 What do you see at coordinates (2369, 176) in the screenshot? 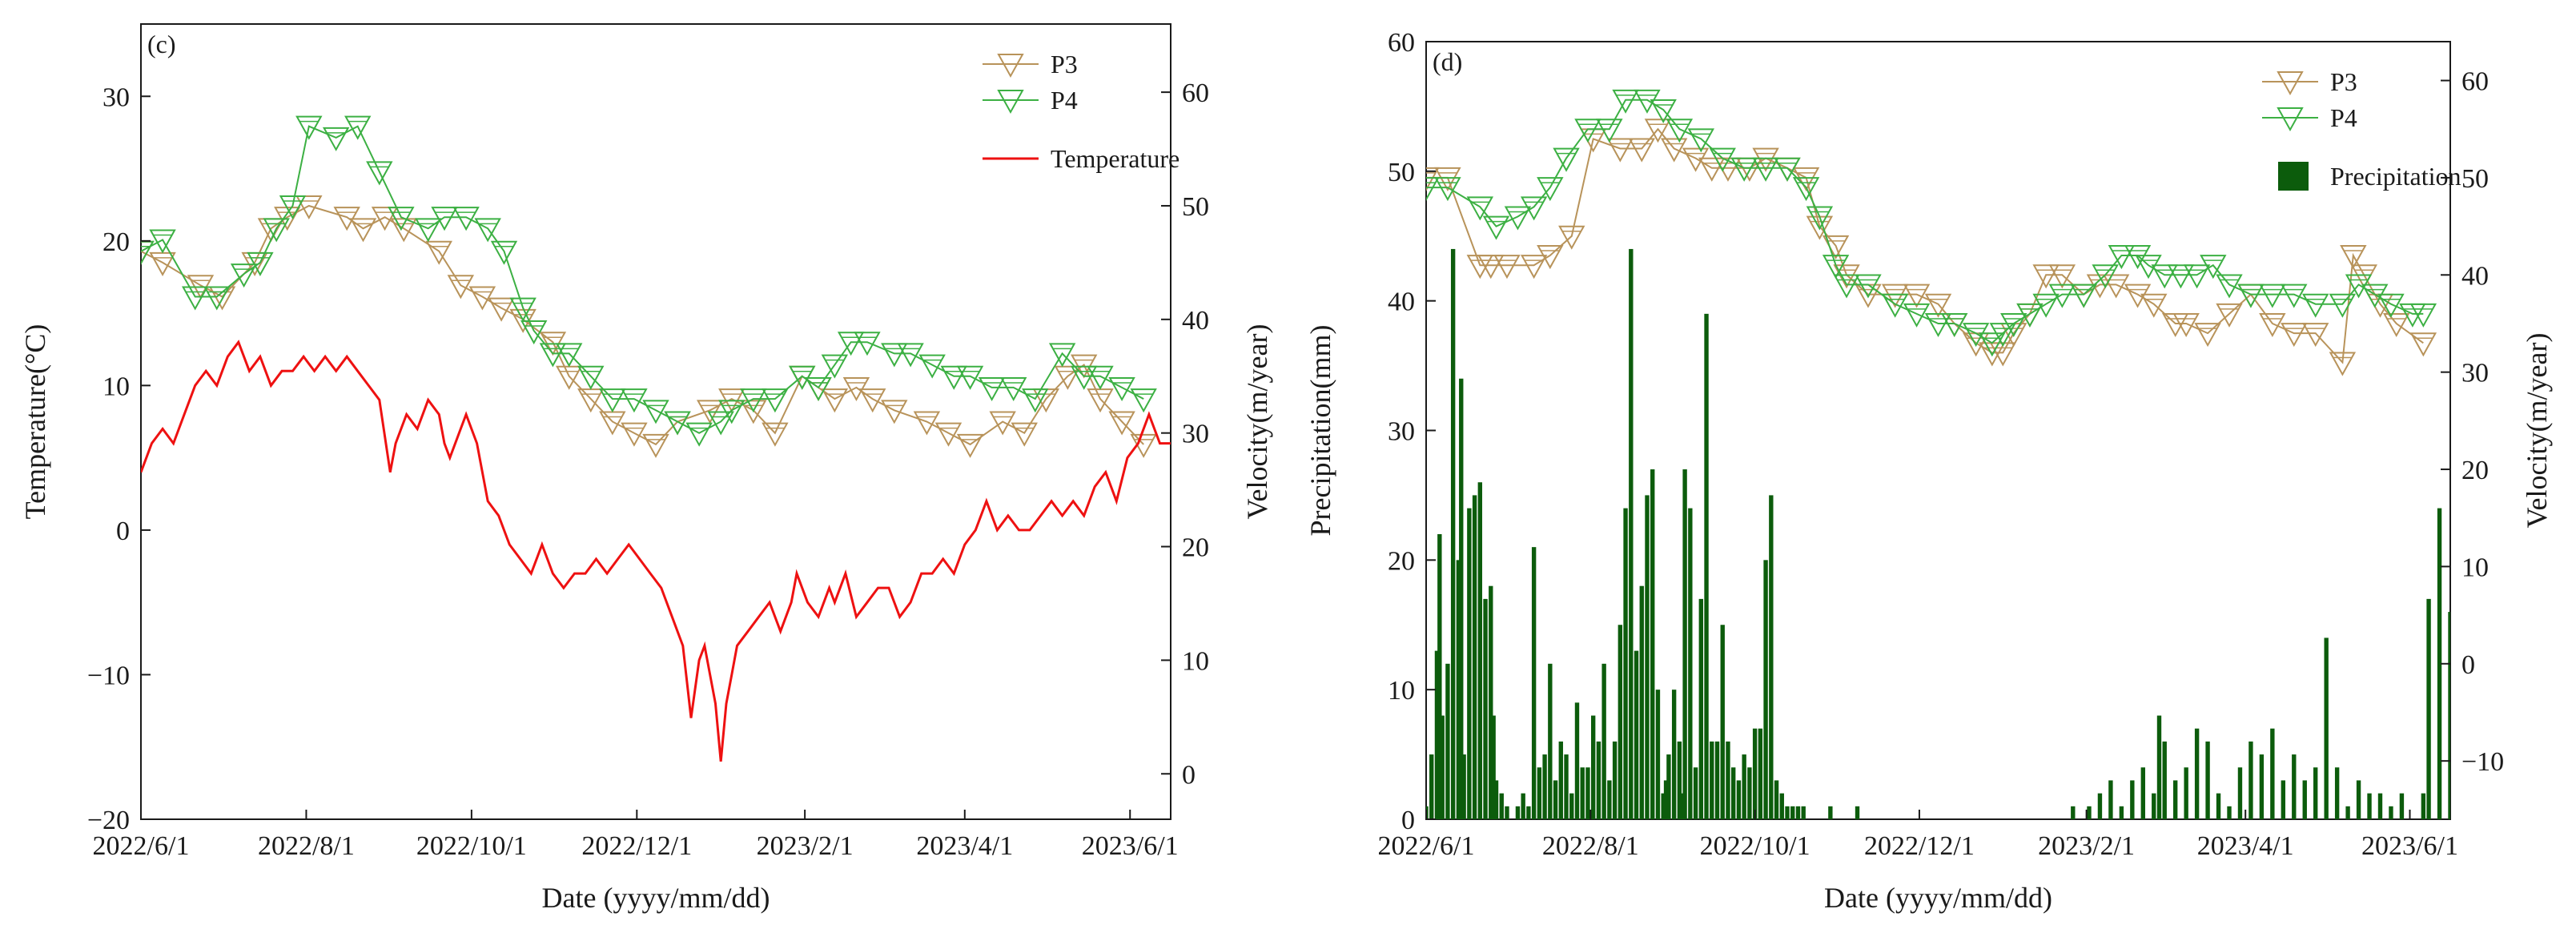
I see `legend-item-precipitation: Precipitation` at bounding box center [2369, 176].